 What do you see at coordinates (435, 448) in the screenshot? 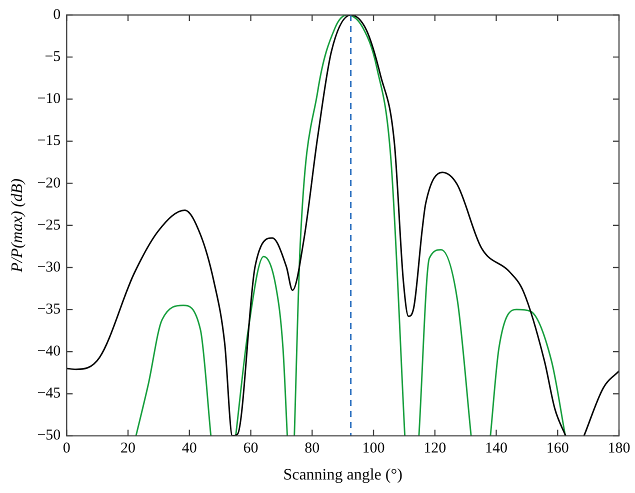
I see `x-tick-label: 120` at bounding box center [435, 448].